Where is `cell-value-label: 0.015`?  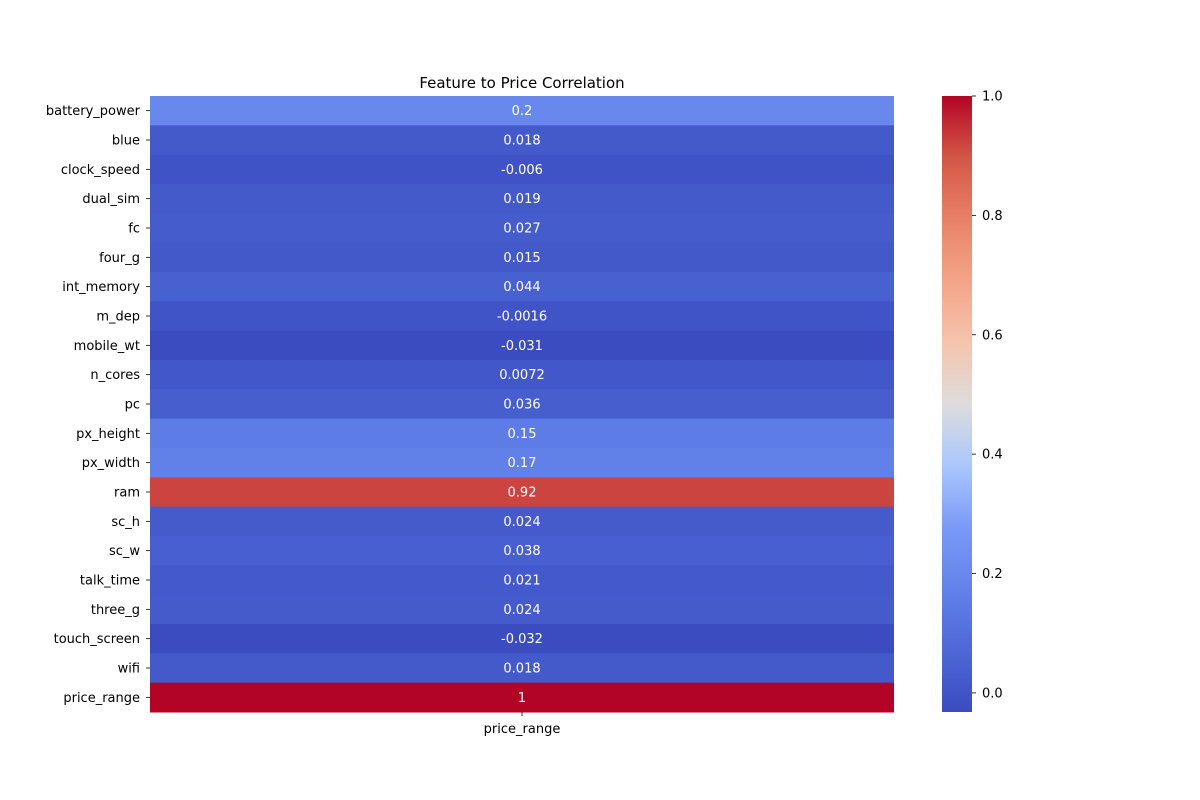 cell-value-label: 0.015 is located at coordinates (521, 258).